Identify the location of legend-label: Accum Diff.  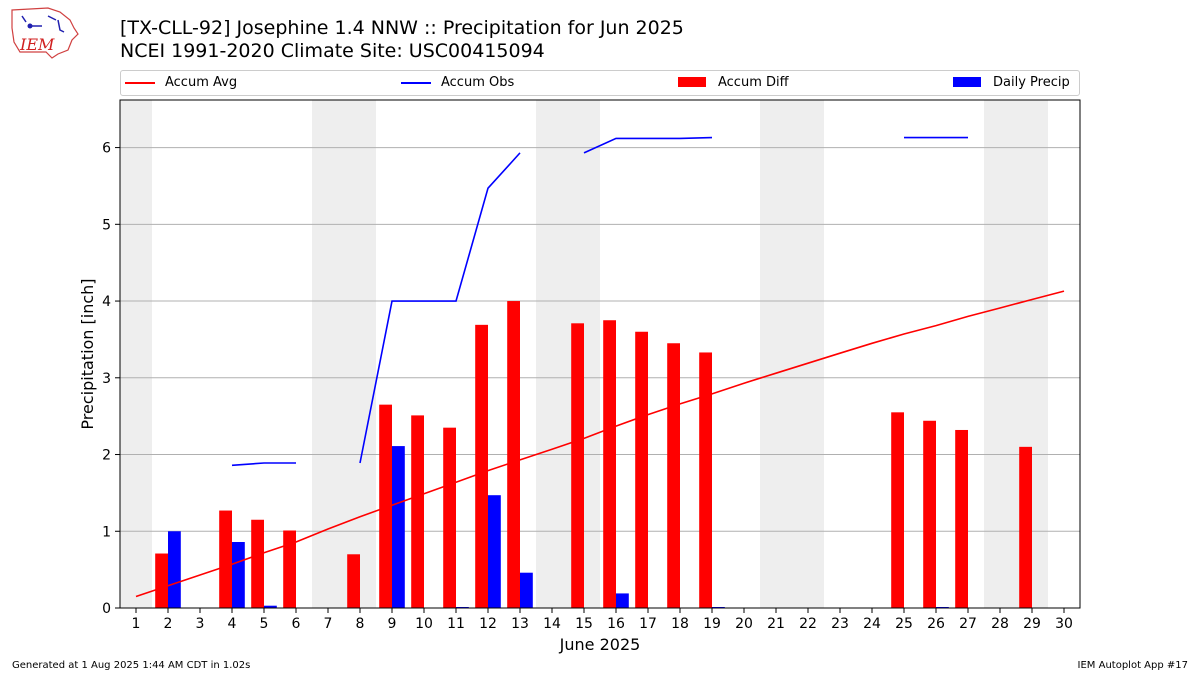
(753, 82).